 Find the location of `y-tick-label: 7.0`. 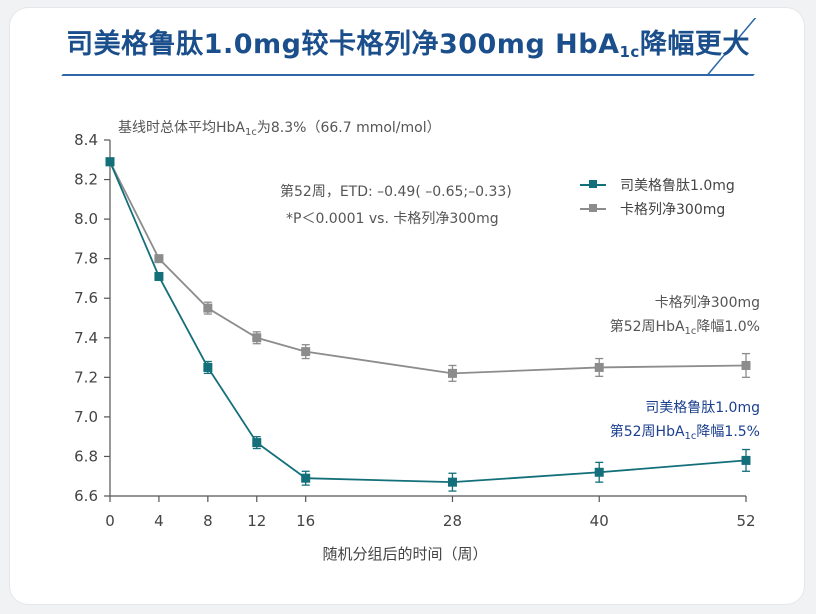

y-tick-label: 7.0 is located at coordinates (86, 417).